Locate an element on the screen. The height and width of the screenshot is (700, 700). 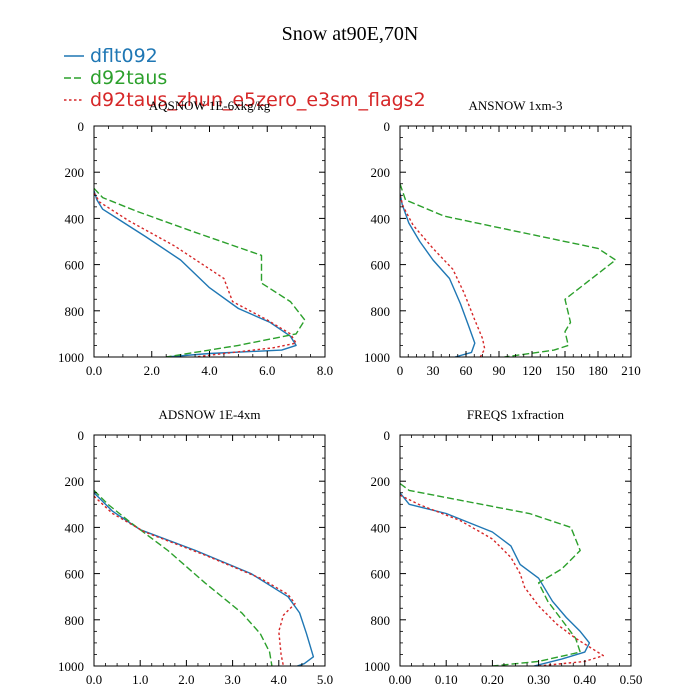
legend-entry-d92taus: d92taus is located at coordinates (115, 78).